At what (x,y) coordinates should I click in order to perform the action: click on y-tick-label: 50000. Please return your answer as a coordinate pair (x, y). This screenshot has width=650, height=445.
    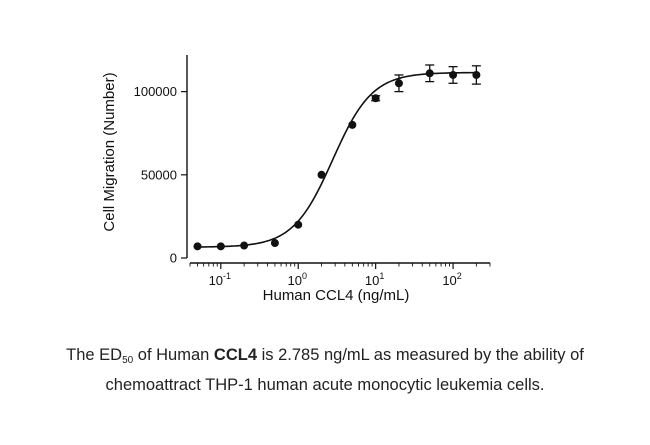
    Looking at the image, I should click on (159, 174).